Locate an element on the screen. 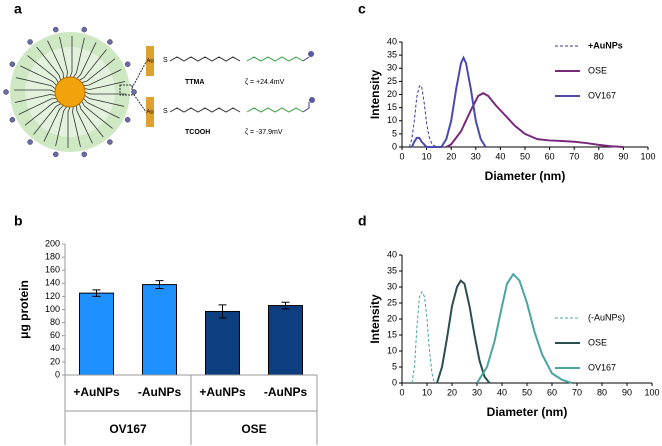  y-tick-label: 120 is located at coordinates (52, 296).